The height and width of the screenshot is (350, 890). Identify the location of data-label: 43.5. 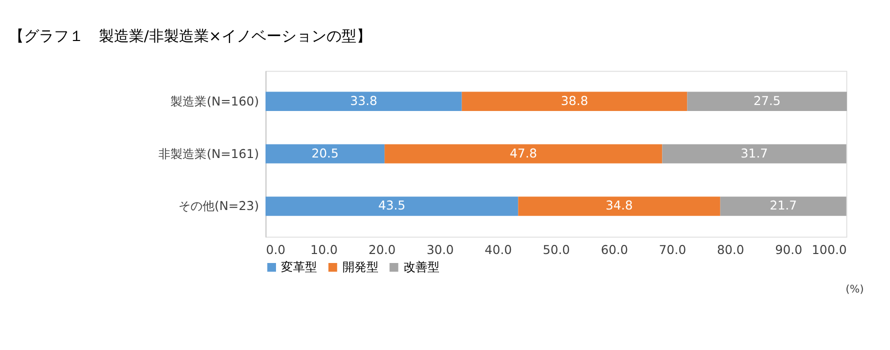
(392, 205).